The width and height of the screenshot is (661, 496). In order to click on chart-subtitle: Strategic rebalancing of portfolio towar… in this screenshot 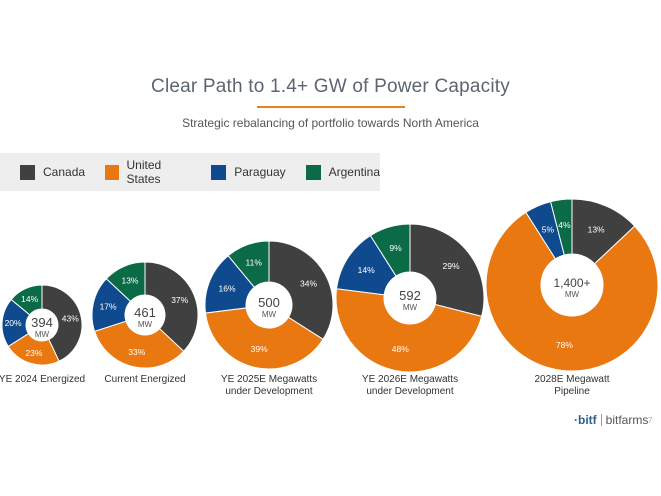, I will do `click(330, 123)`.